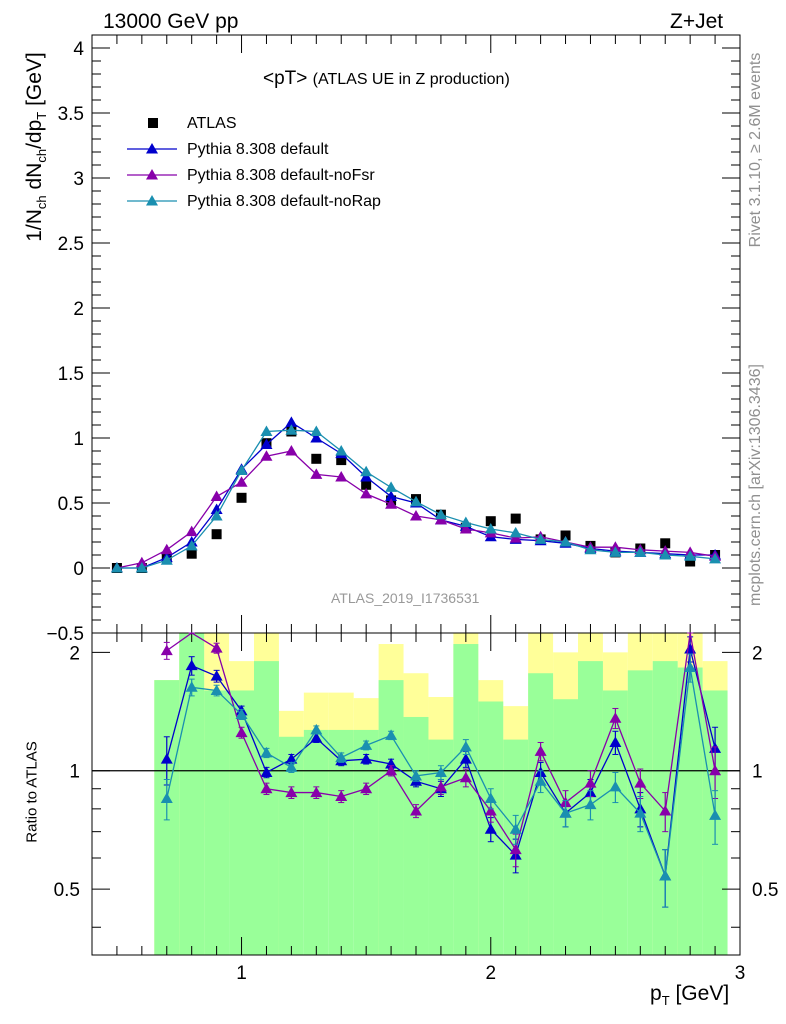 The image size is (786, 1024). Describe the element at coordinates (36, 147) in the screenshot. I see `main-y-axis-label: 1/Nch dNch/dpT [GeV]` at that location.